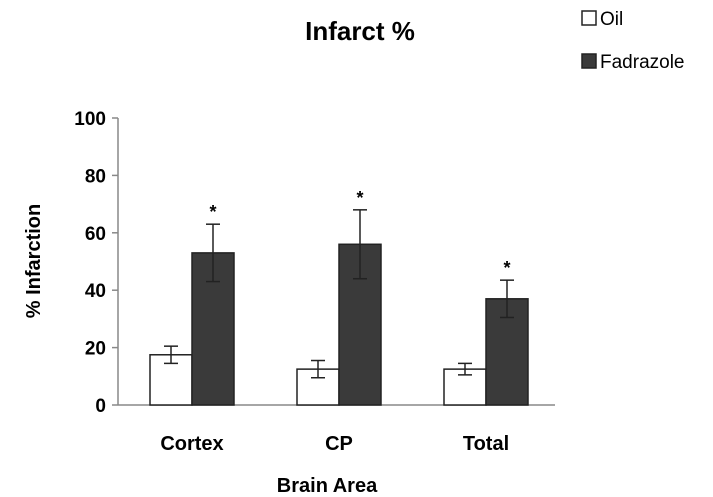 Image resolution: width=713 pixels, height=497 pixels. I want to click on significance-marks: * * *, so click(359, 233).